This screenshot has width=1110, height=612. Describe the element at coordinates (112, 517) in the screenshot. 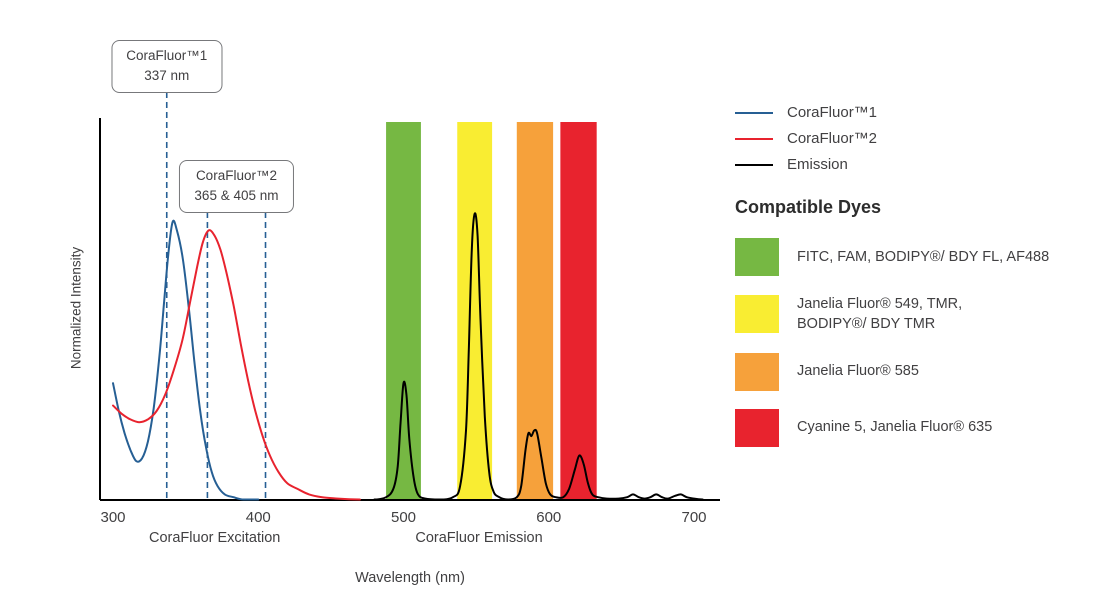

I see `x-tick-300: 300` at that location.